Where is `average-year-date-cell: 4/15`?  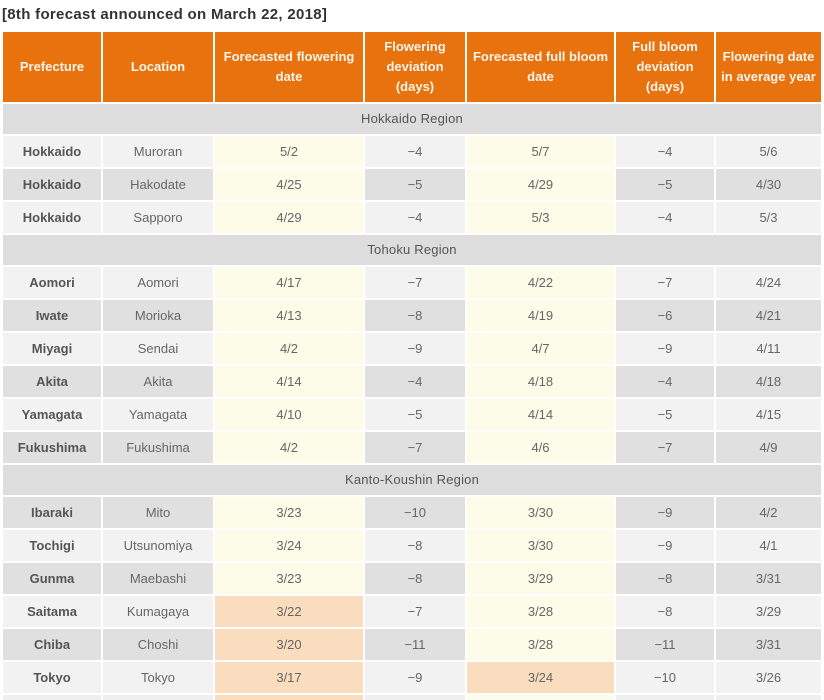
average-year-date-cell: 4/15 is located at coordinates (768, 414).